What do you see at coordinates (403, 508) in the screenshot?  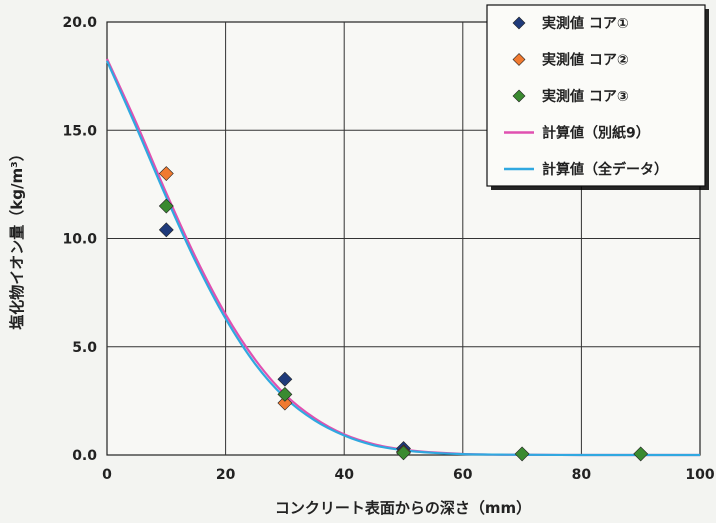 I see `x-axis-title: コンクリート表面からの深さ（mm）` at bounding box center [403, 508].